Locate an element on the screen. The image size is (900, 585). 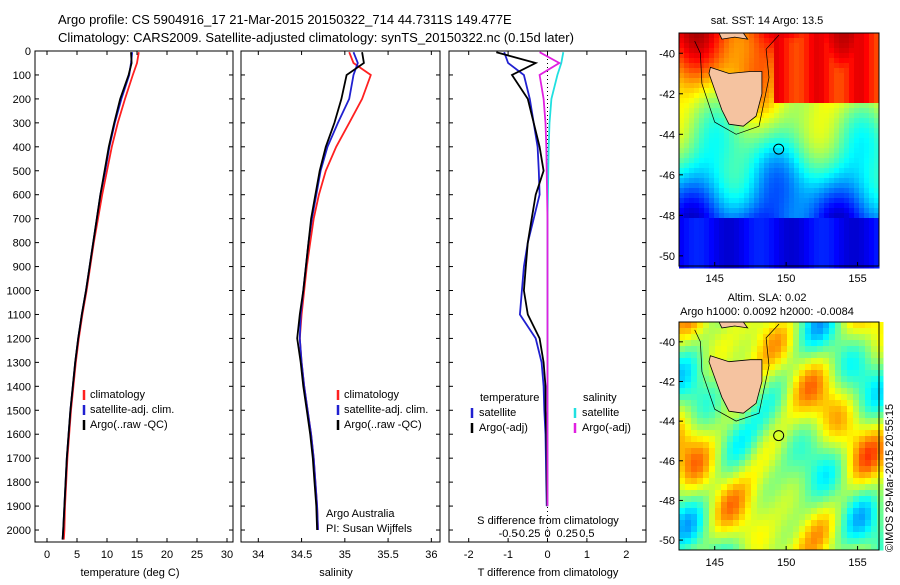
x-tick-label: 5 is located at coordinates (77, 555).